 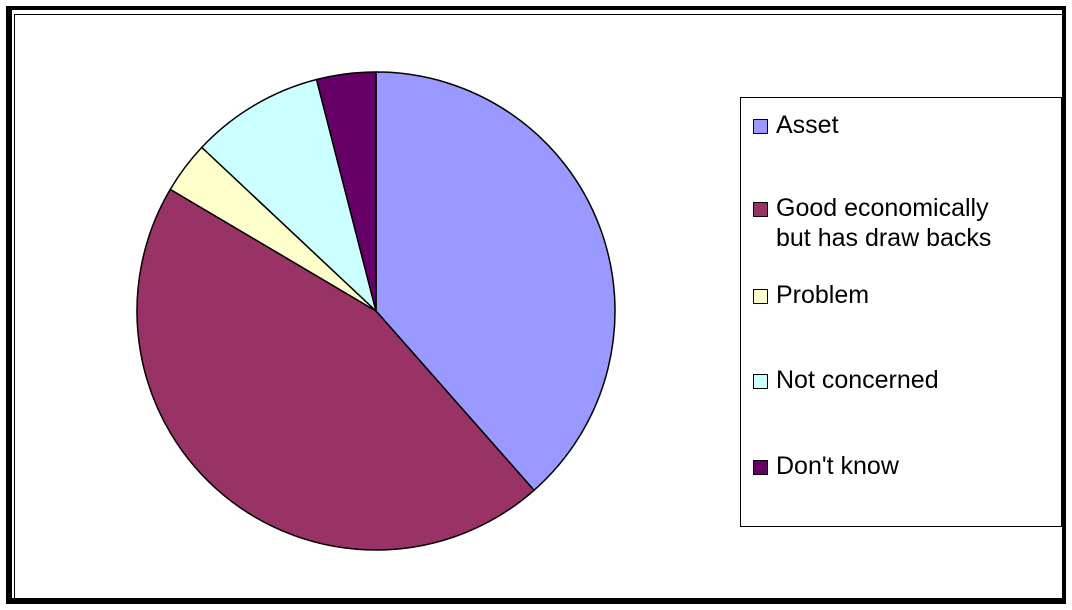 I want to click on legend-item: Good economically but has draw backs, so click(x=872, y=223).